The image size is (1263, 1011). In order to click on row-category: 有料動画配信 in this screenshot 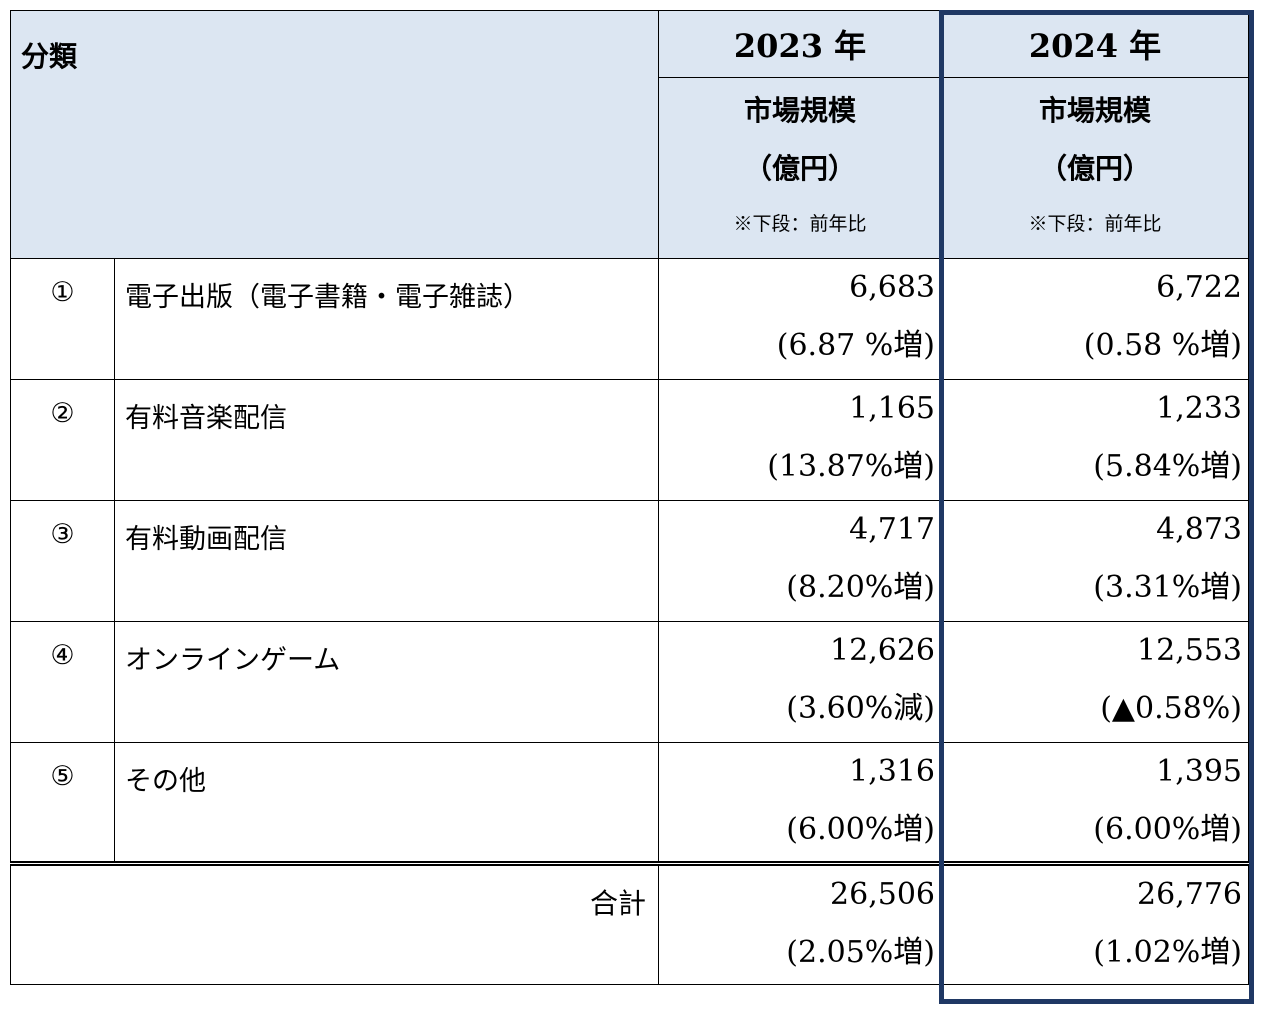, I will do `click(386, 561)`.